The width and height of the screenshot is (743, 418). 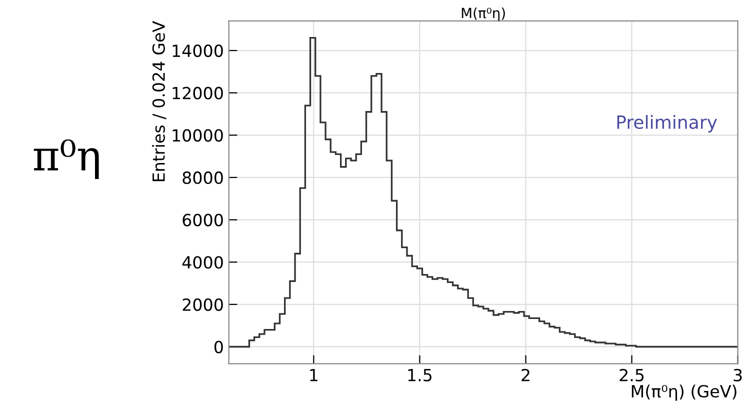 What do you see at coordinates (197, 51) in the screenshot?
I see `y-tick-label: 14000` at bounding box center [197, 51].